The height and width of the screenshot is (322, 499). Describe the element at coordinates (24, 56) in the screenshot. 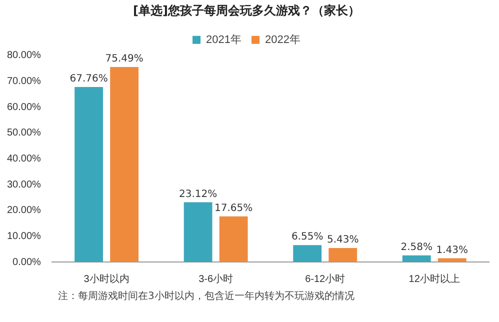

I see `y-tick-label: 80.00%` at that location.